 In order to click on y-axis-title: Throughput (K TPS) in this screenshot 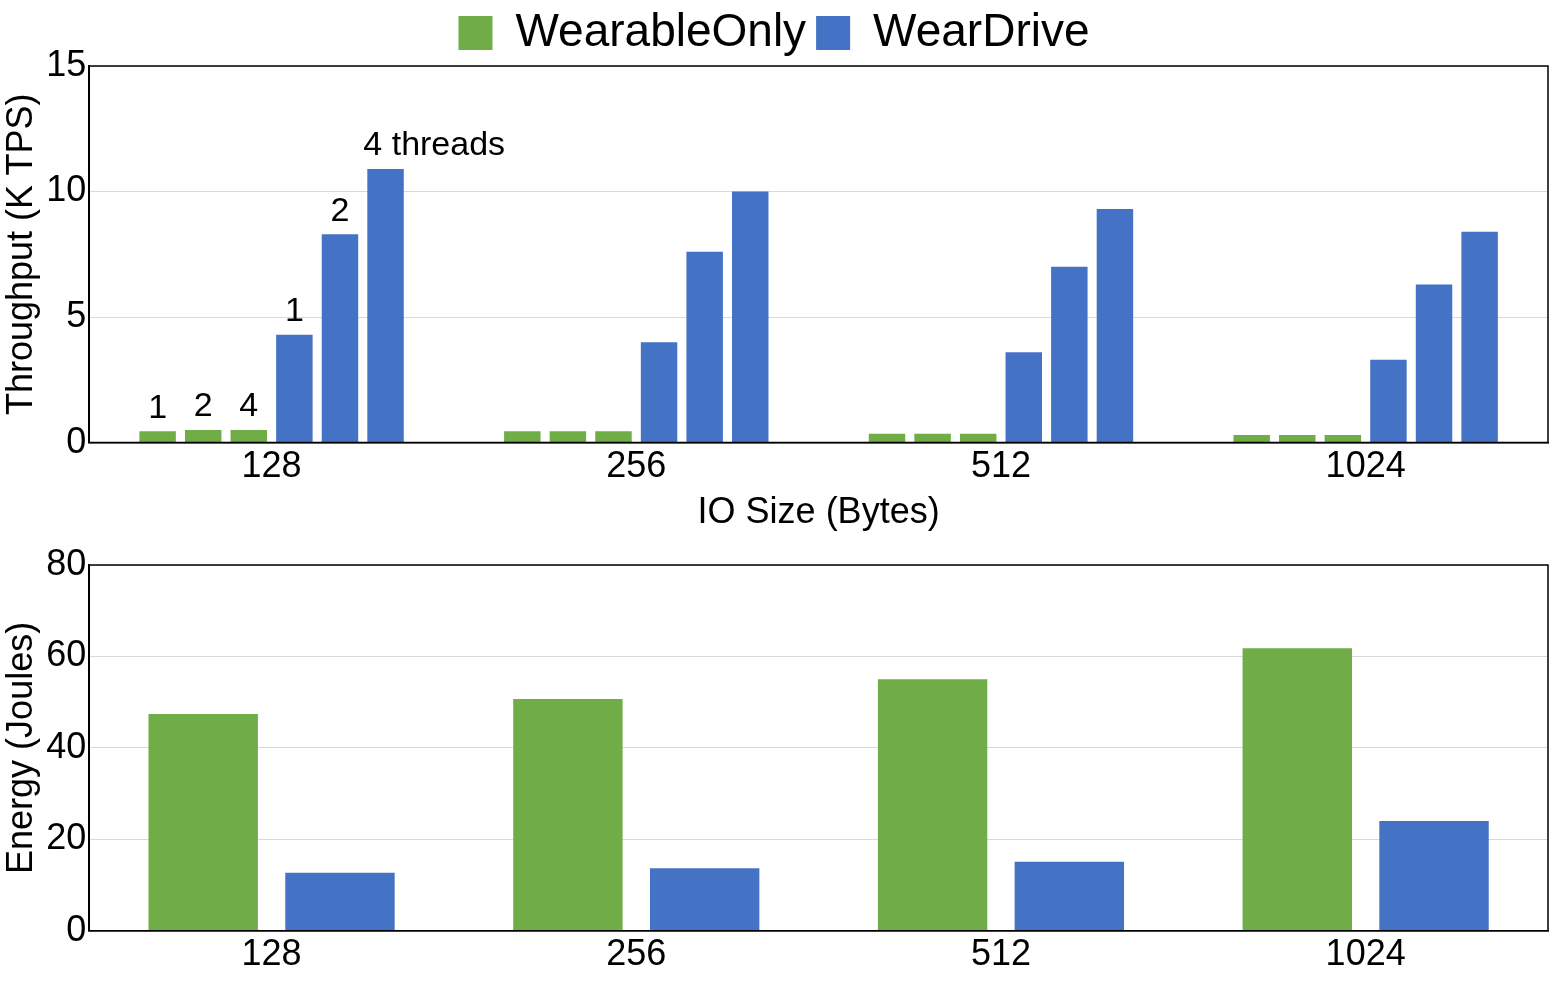, I will do `click(20, 254)`.